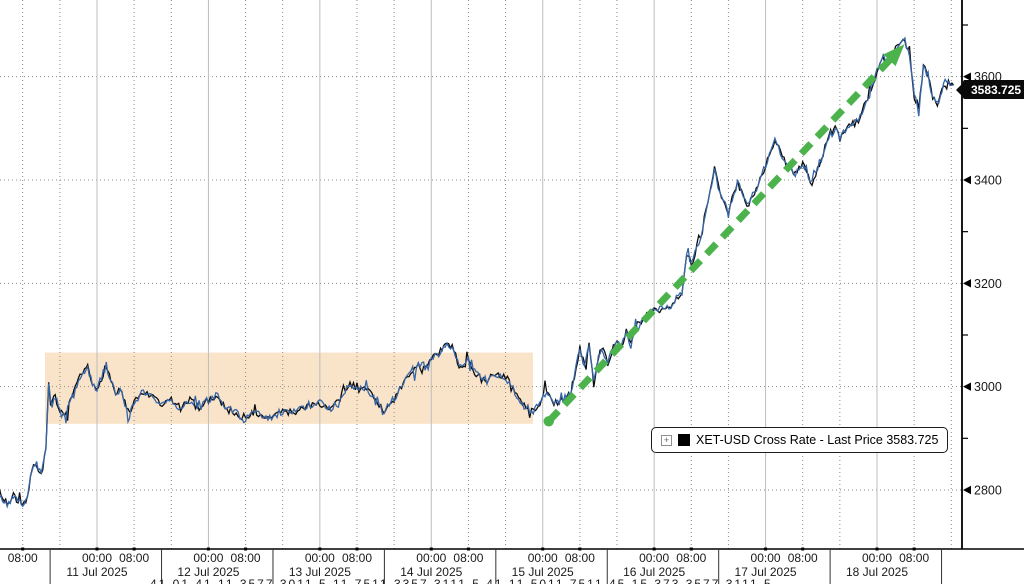 This screenshot has width=1024, height=584. What do you see at coordinates (431, 572) in the screenshot?
I see `x-date-label: 14 Jul 2025` at bounding box center [431, 572].